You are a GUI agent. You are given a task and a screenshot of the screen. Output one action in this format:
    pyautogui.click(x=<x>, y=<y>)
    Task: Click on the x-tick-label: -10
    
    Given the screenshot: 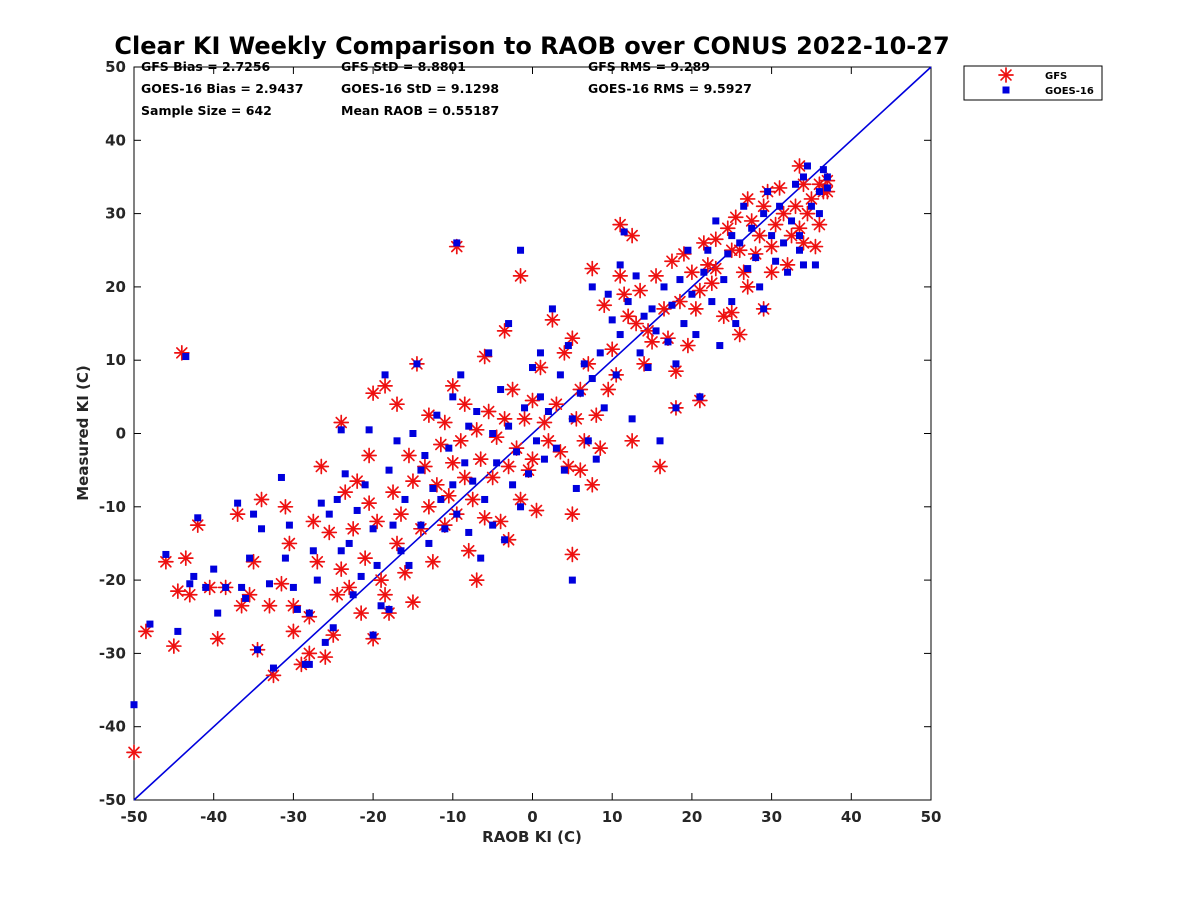 What is the action you would take?
    pyautogui.click(x=452, y=817)
    